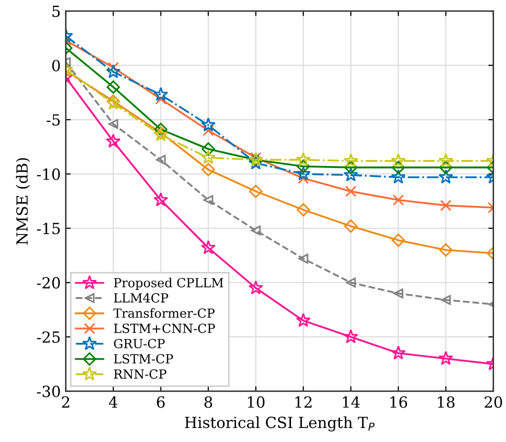 The width and height of the screenshot is (506, 442). I want to click on legend-label: Proposed CPLLM, so click(169, 284).